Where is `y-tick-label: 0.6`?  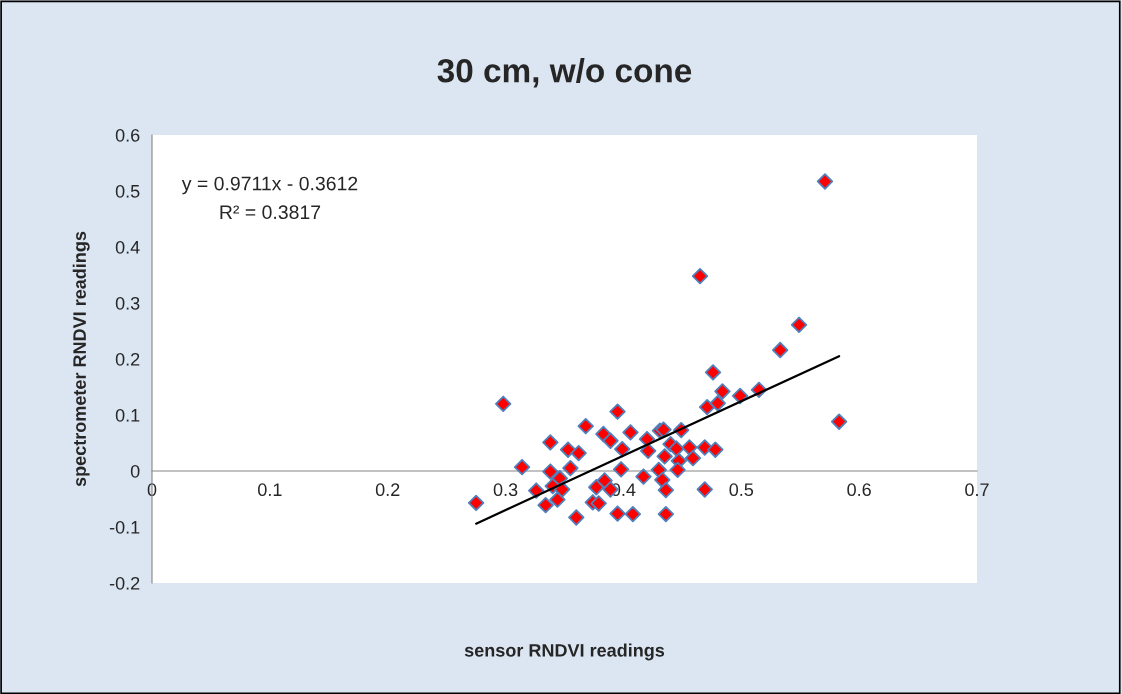 y-tick-label: 0.6 is located at coordinates (127, 135).